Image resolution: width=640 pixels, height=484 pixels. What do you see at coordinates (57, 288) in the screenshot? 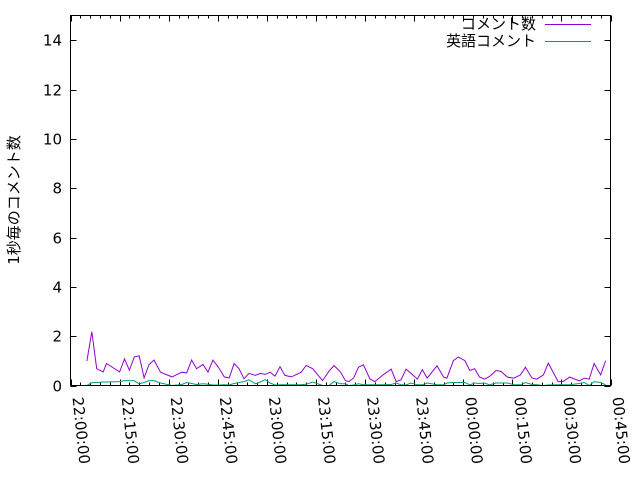
I see `y-tick-label: 4` at bounding box center [57, 288].